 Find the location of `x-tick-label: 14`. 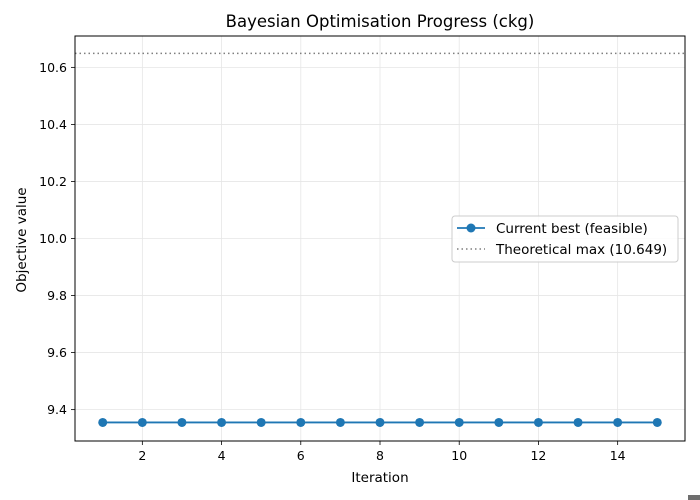

x-tick-label: 14 is located at coordinates (618, 455).